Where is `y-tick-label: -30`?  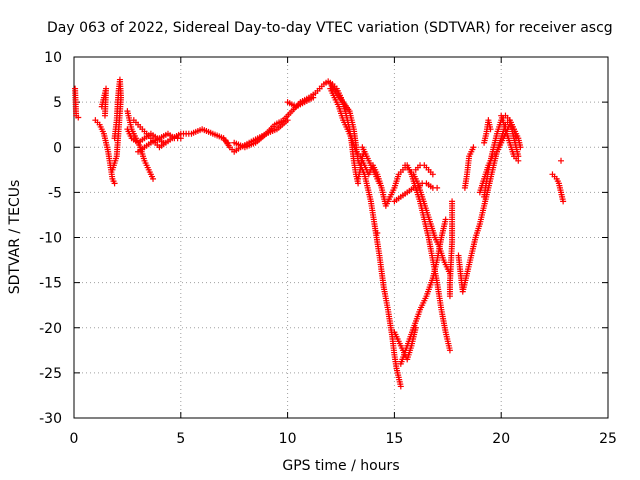
y-tick-label: -30 is located at coordinates (50, 419).